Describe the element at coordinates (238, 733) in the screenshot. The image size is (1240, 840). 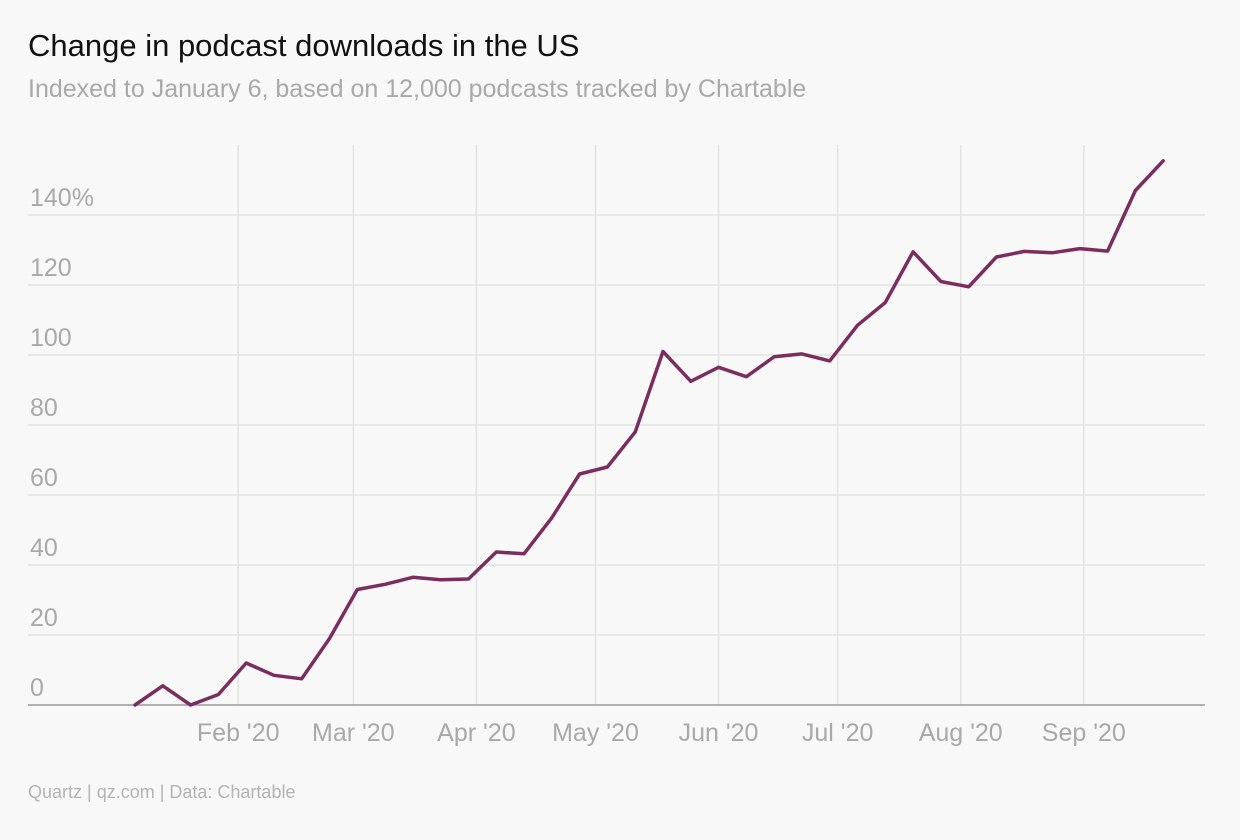
I see `x-tick-label: Feb '20` at that location.